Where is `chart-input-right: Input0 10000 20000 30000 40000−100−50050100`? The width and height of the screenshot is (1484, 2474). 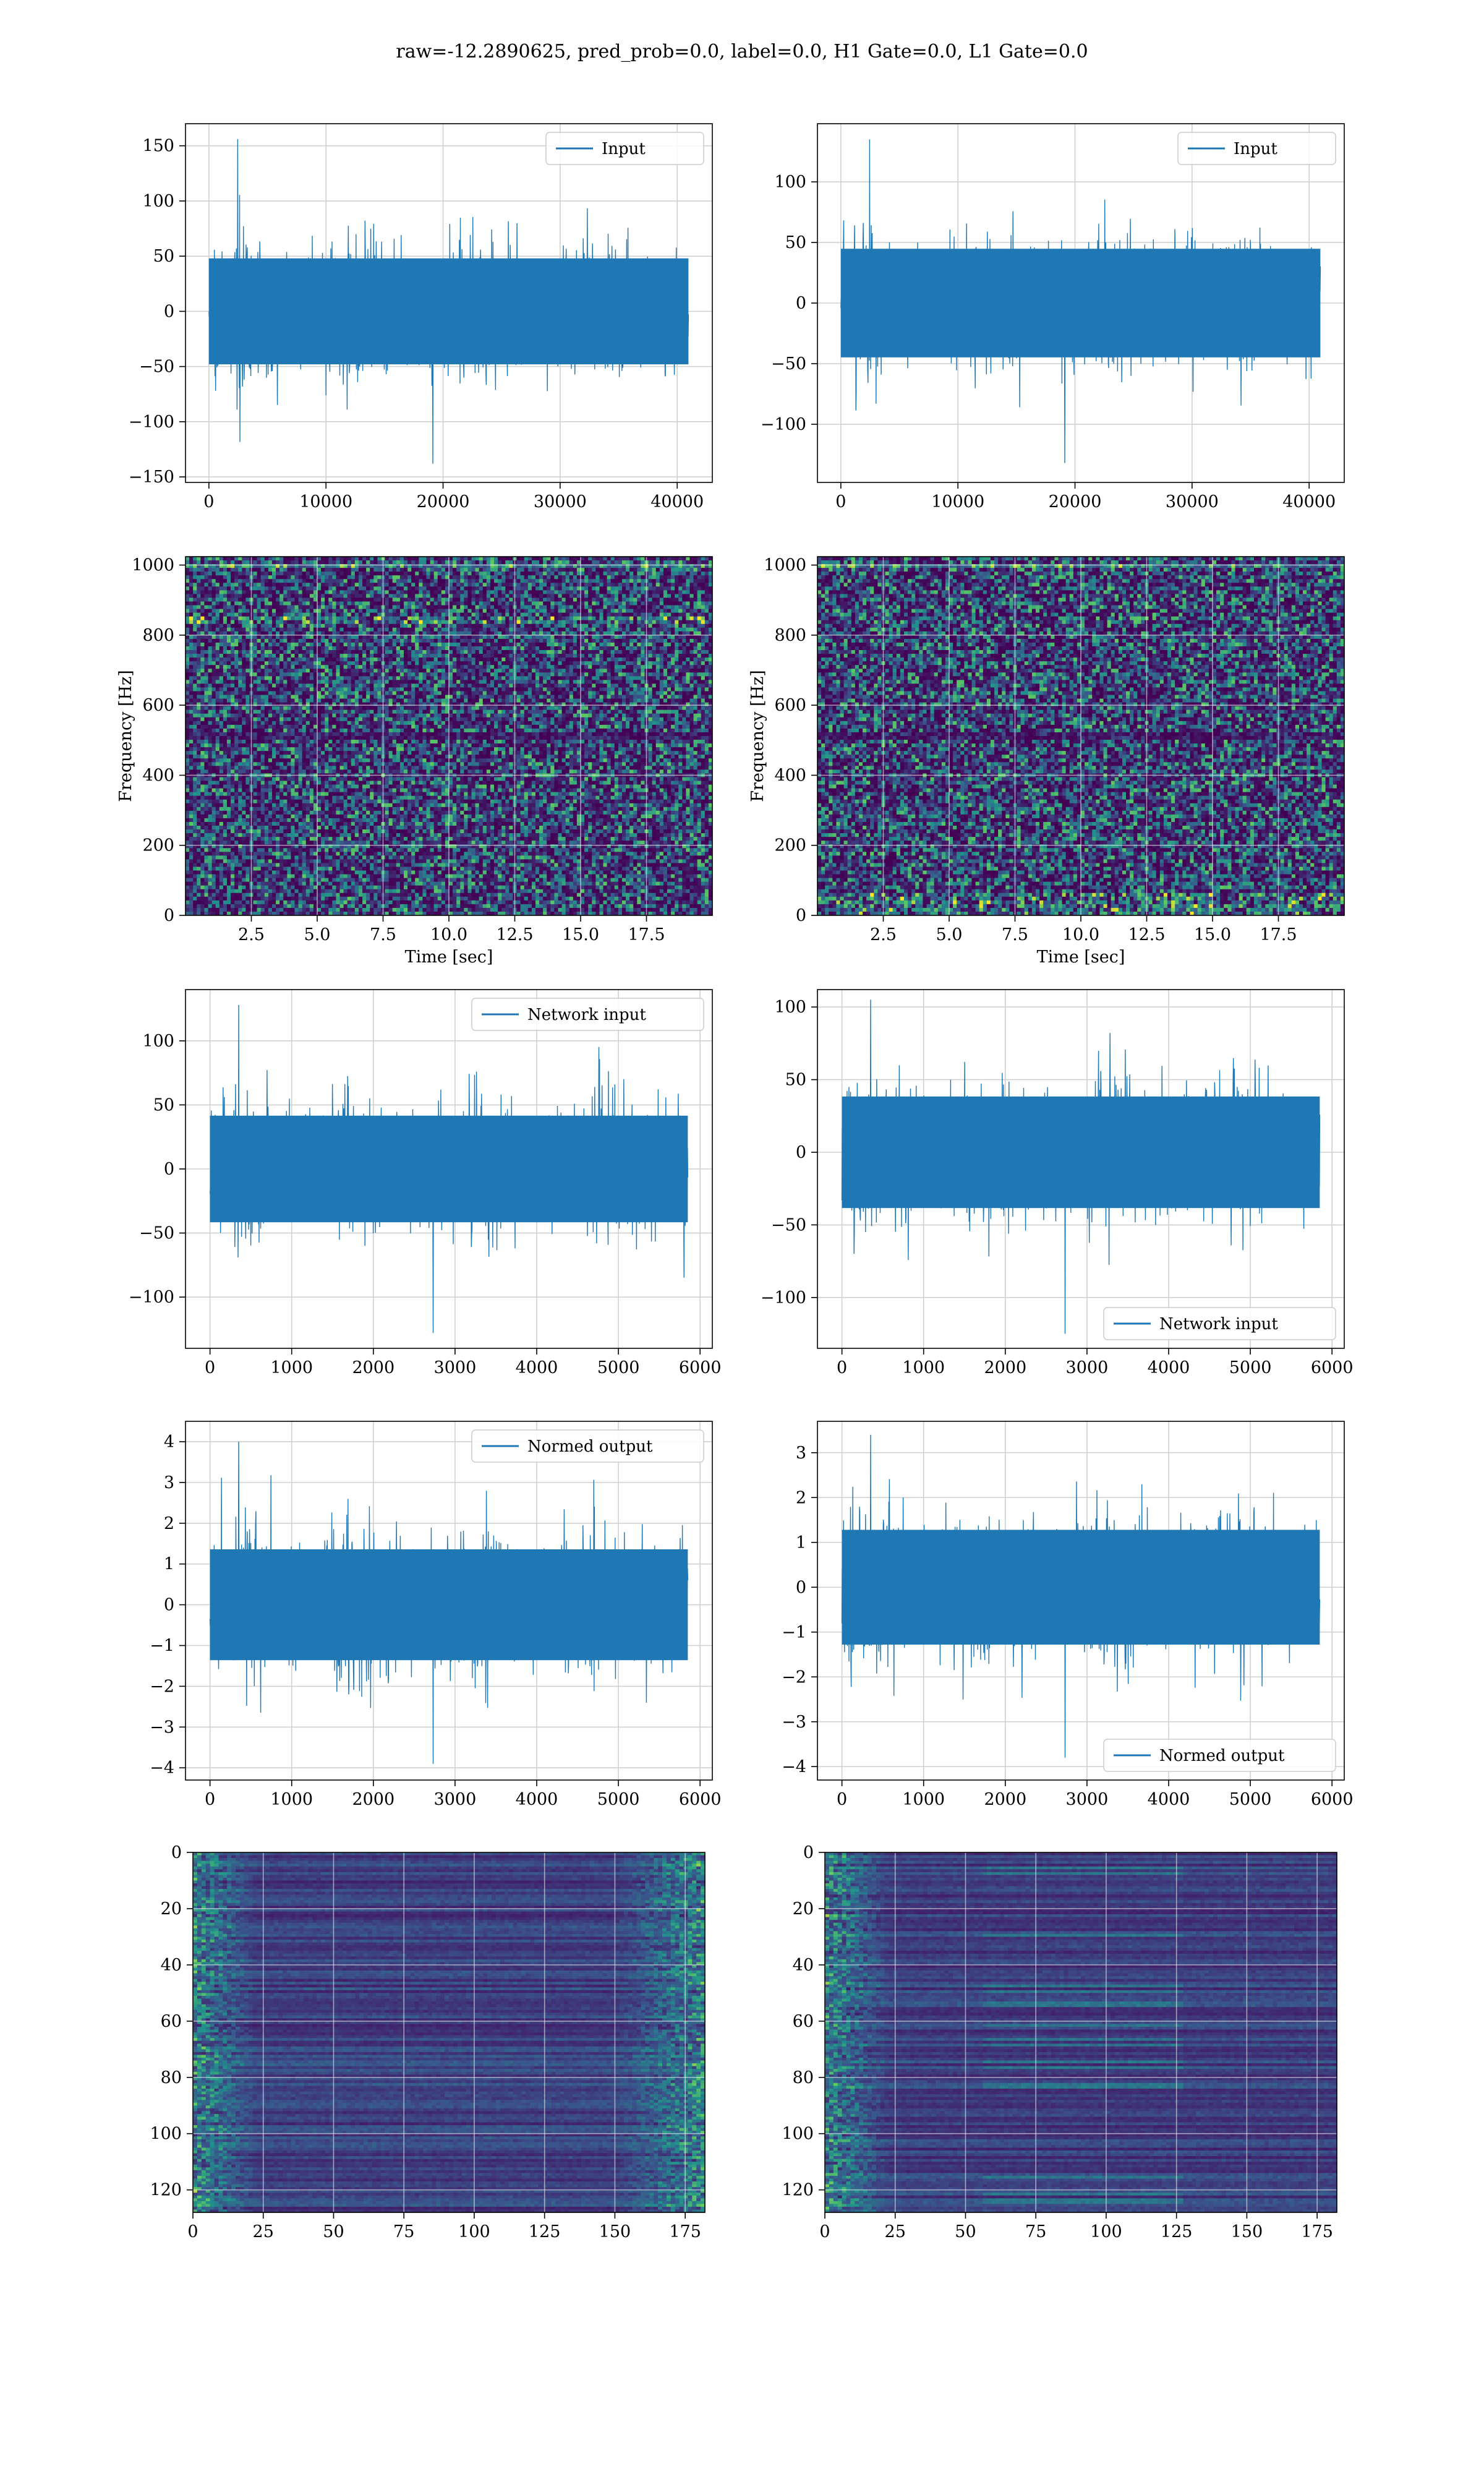 chart-input-right: Input0 10000 20000 30000 40000−100−50050100 is located at coordinates (1052, 317).